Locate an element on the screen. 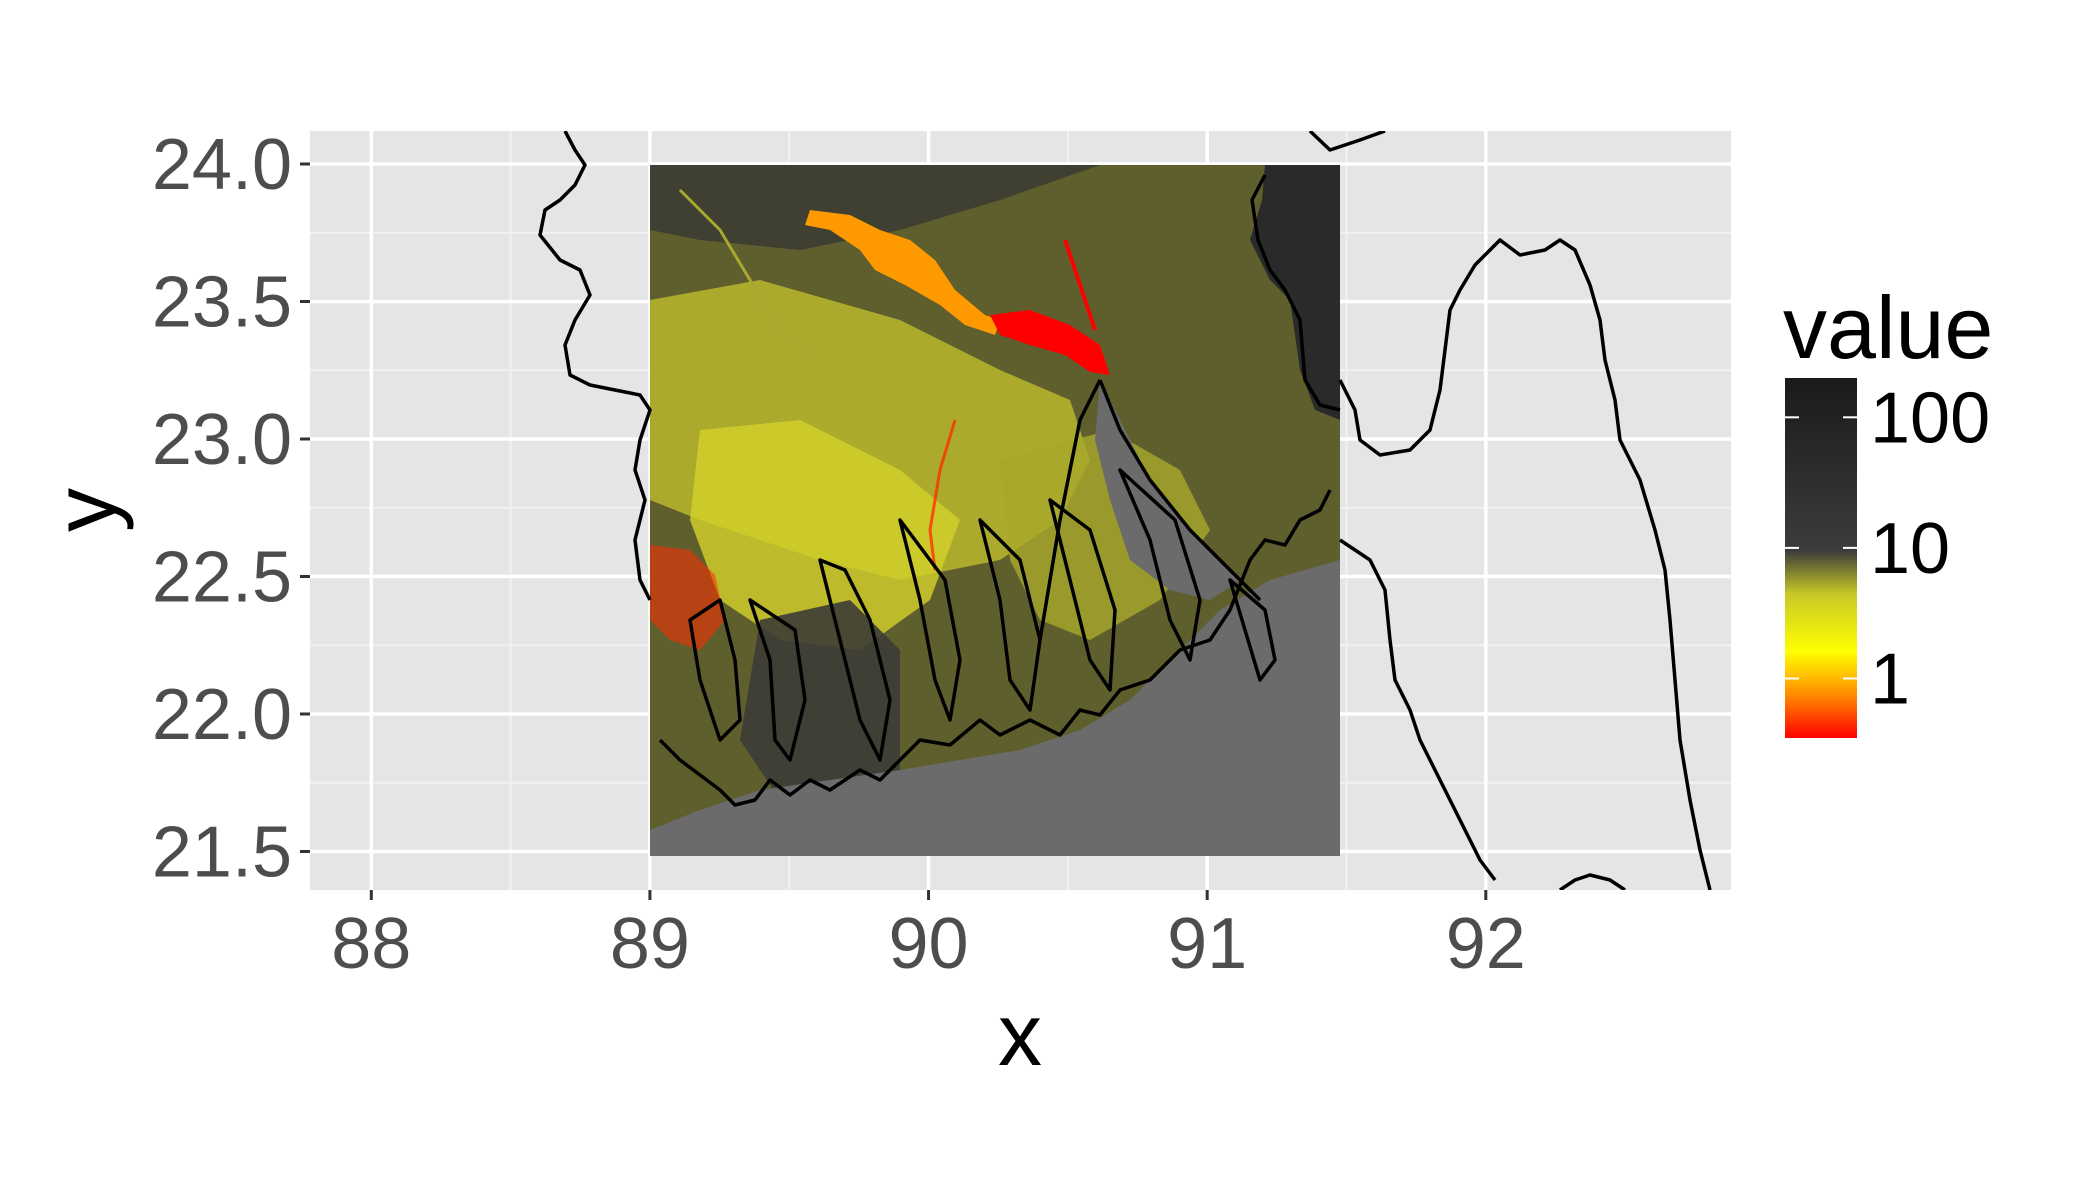  legend-ticks: 100 10 1 is located at coordinates (1887, 548).